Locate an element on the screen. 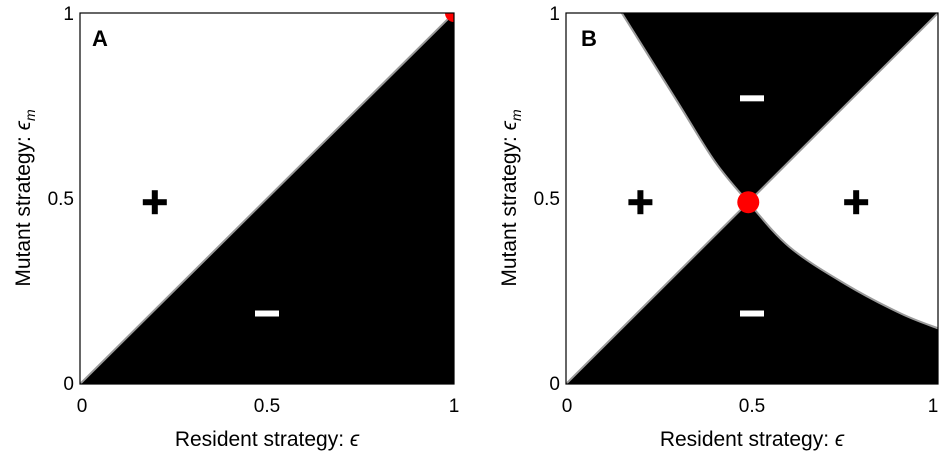  minus-region-upper is located at coordinates (779, 108).